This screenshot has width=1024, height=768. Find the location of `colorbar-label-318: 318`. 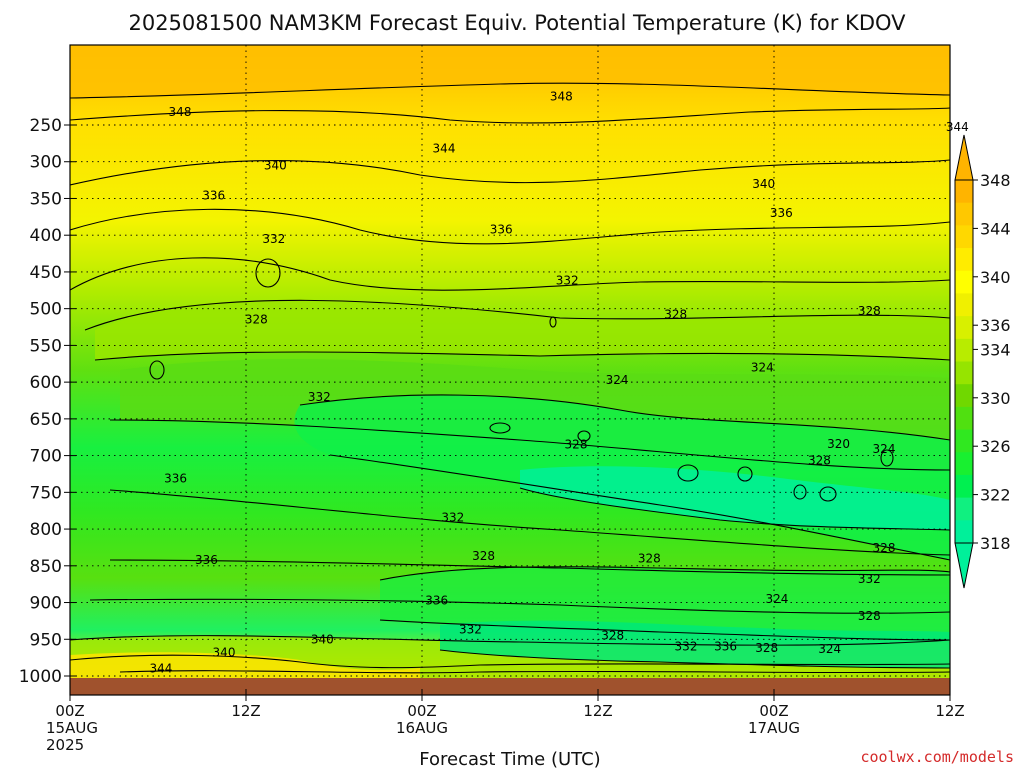

colorbar-label-318: 318 is located at coordinates (995, 543).